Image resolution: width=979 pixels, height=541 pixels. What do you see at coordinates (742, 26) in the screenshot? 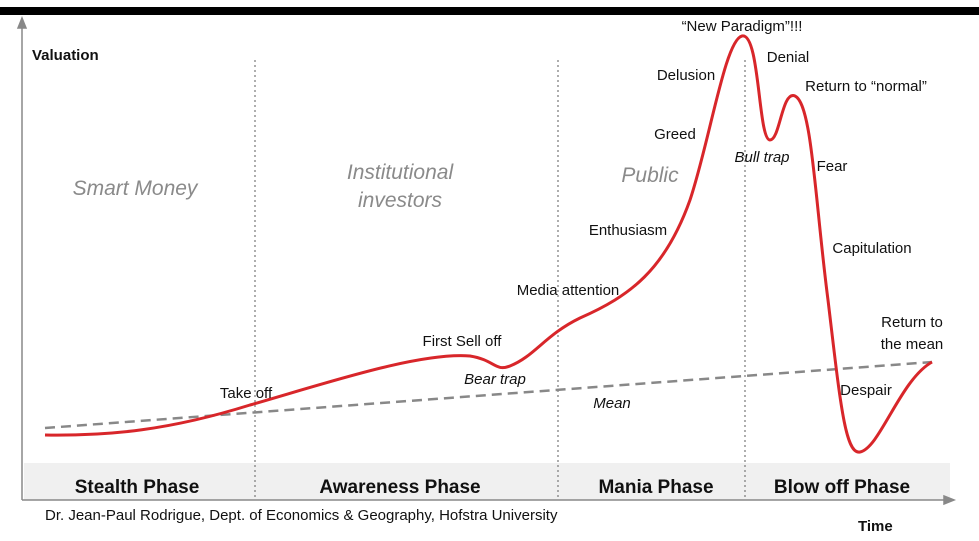
I see `stage-label: “New Paradigm”!!!` at bounding box center [742, 26].